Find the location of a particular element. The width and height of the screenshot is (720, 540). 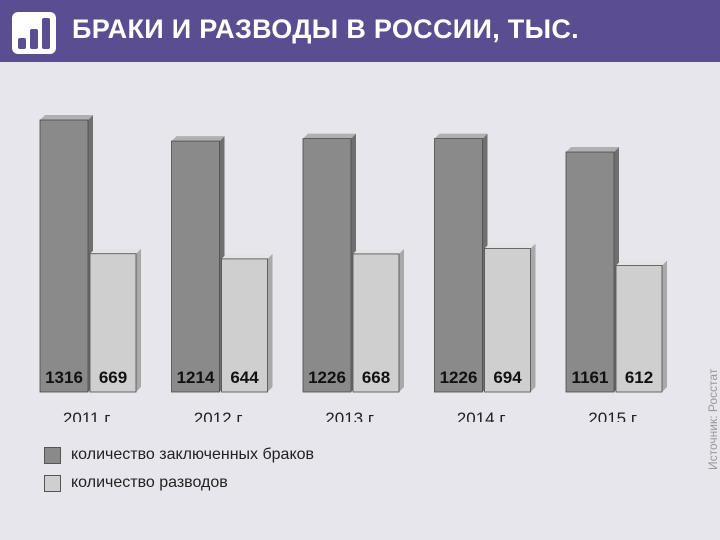

header-banner: БРАКИ И РАЗВОДЫ В РОССИИ, ТЫС. is located at coordinates (360, 31).